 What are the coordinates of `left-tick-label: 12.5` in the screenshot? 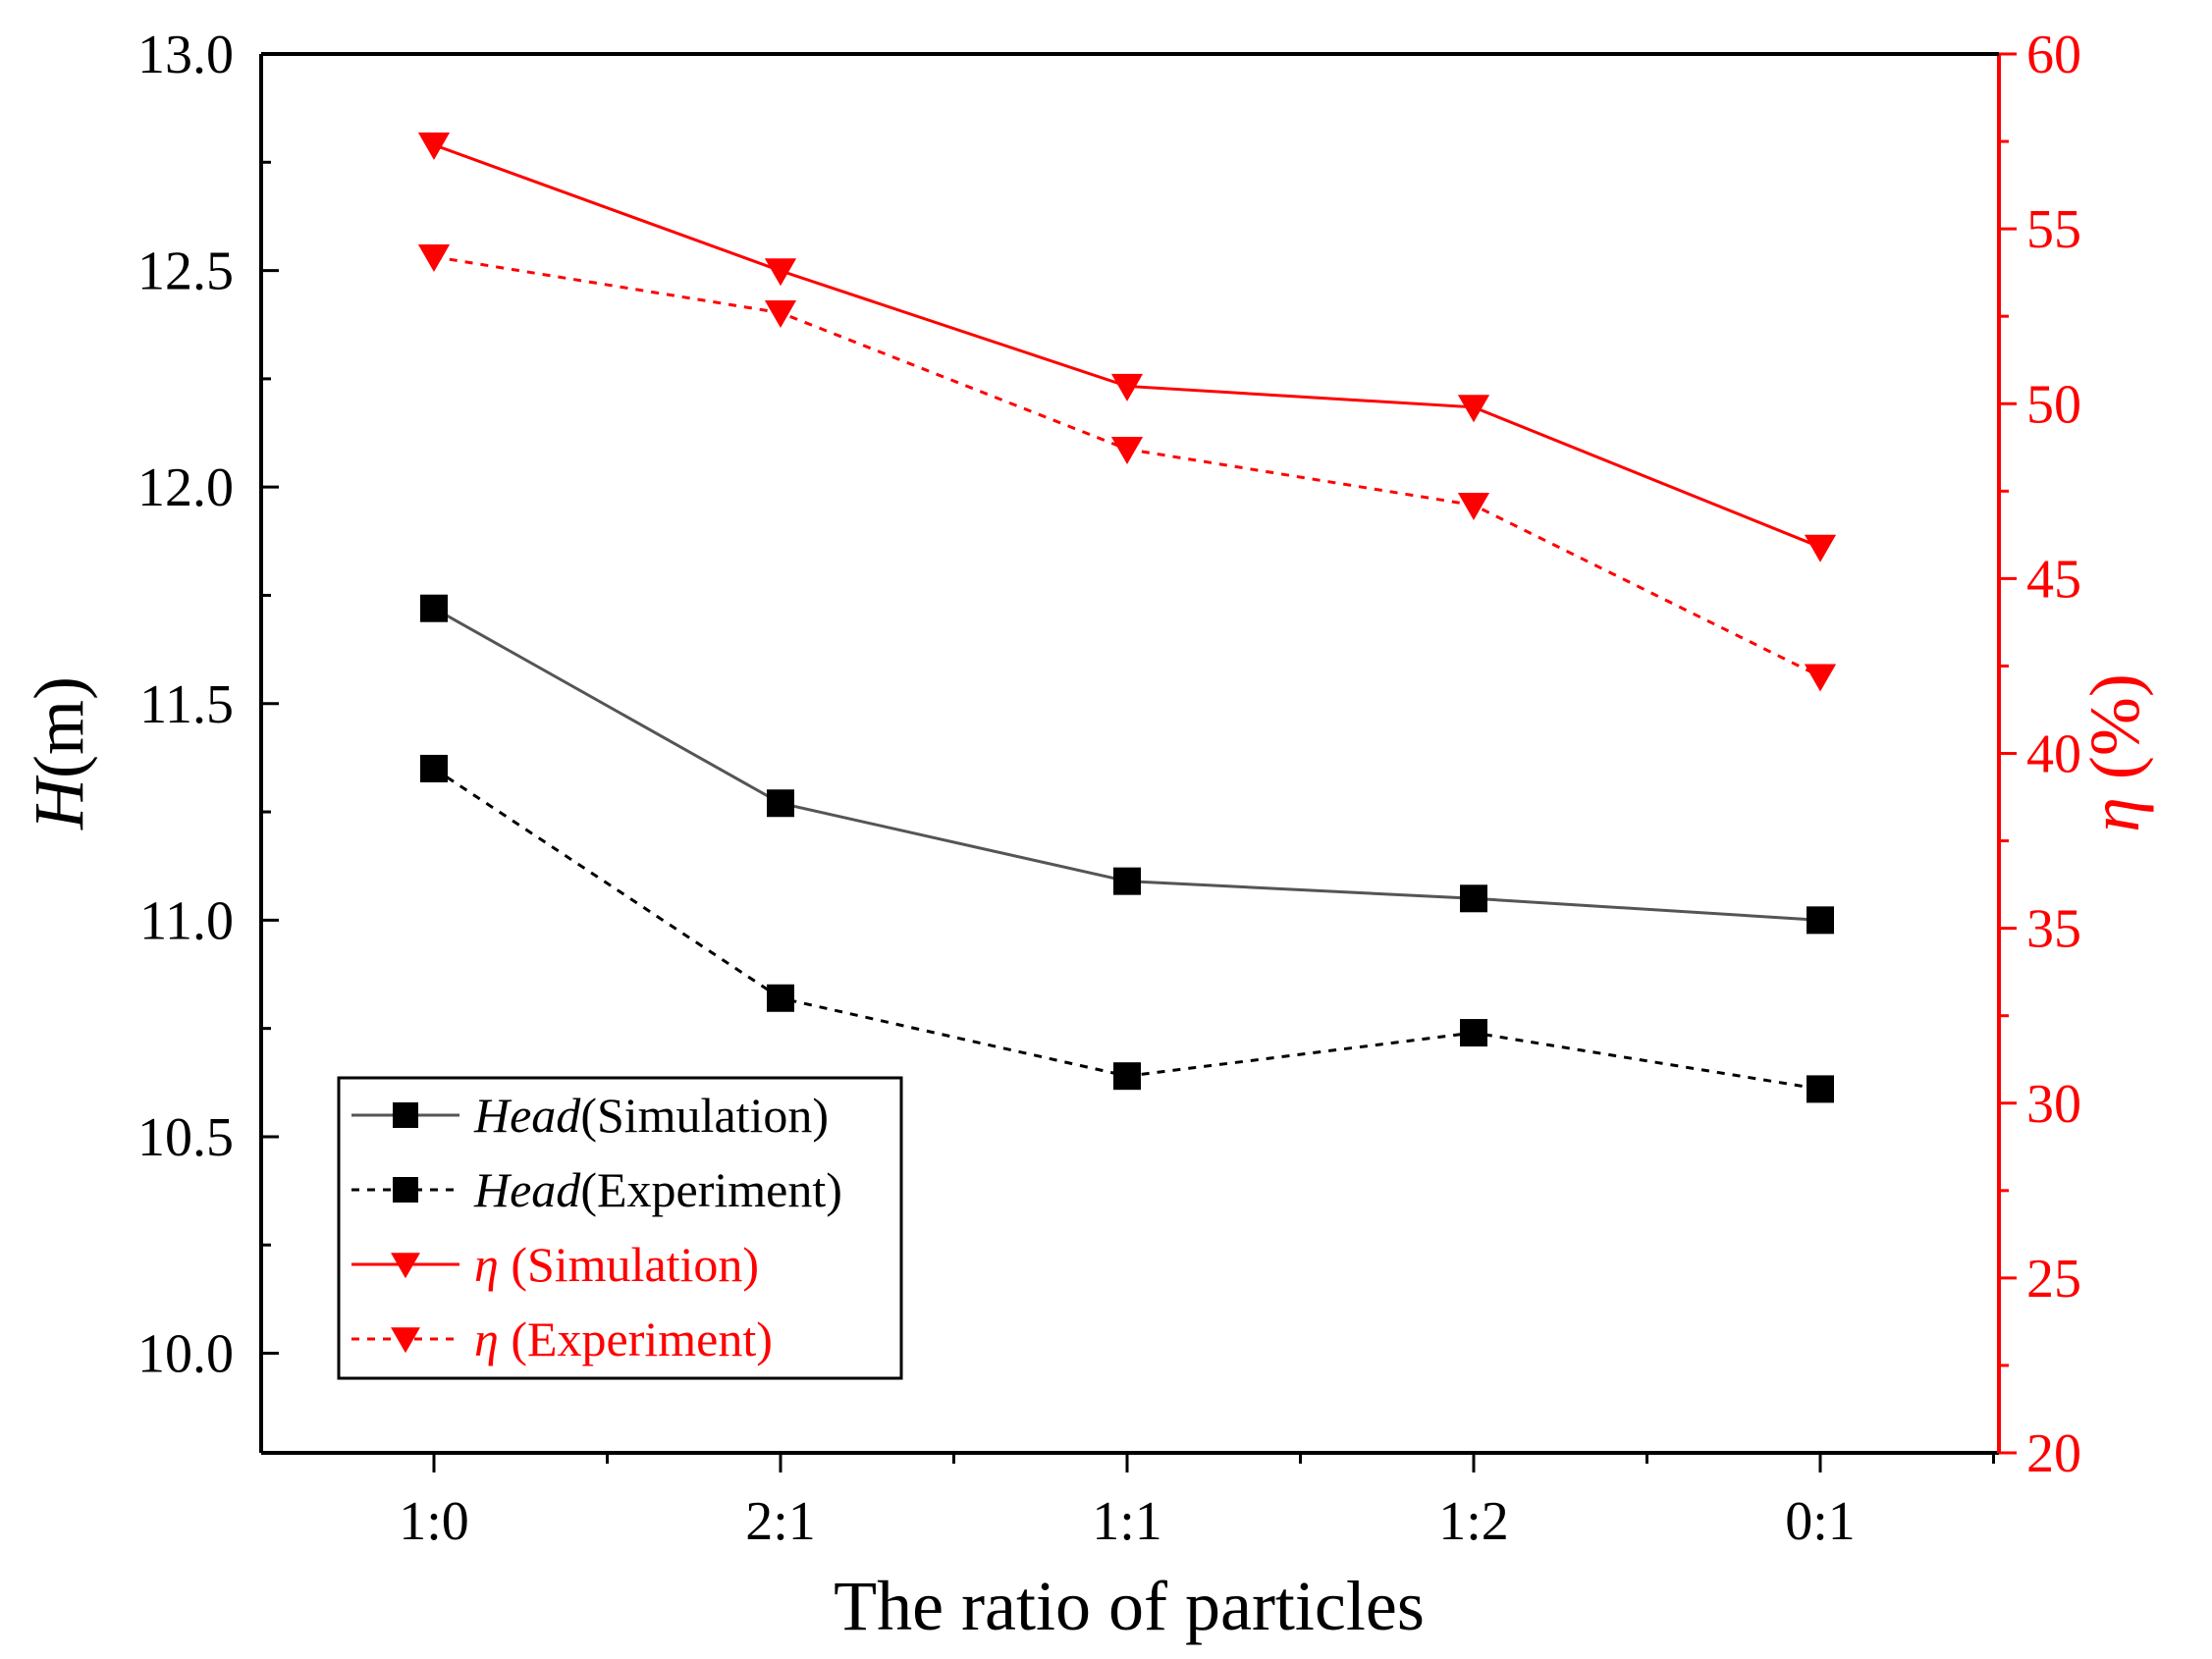 It's located at (185, 272).